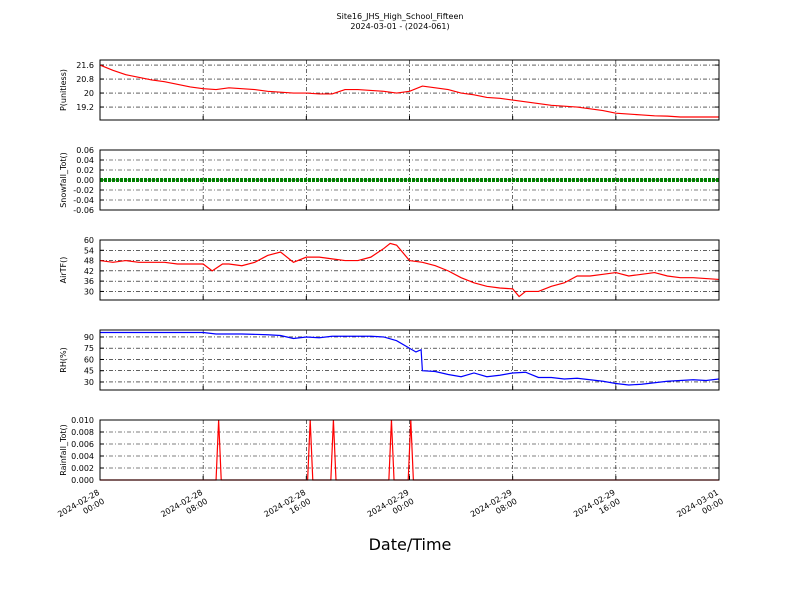  I want to click on y-tick-label: 36, so click(89, 281).